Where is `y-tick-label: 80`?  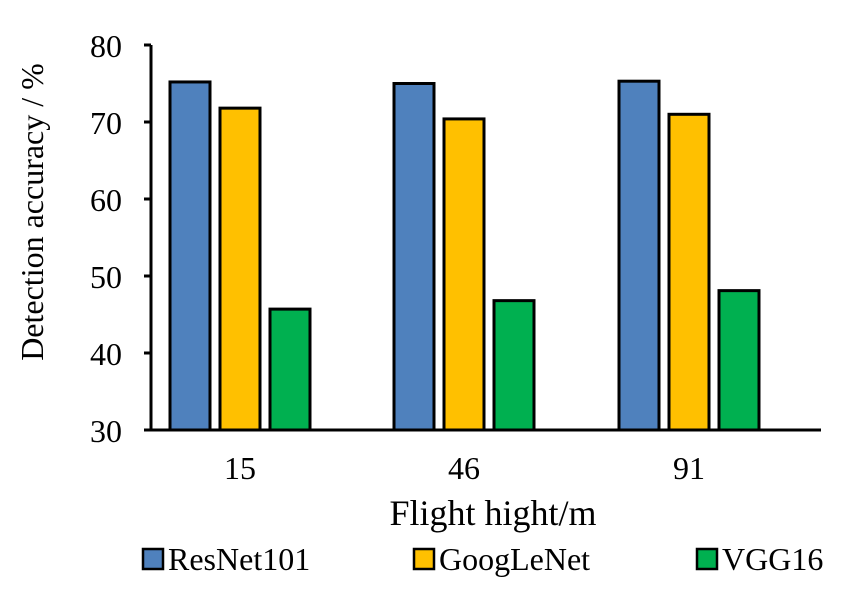 y-tick-label: 80 is located at coordinates (106, 46).